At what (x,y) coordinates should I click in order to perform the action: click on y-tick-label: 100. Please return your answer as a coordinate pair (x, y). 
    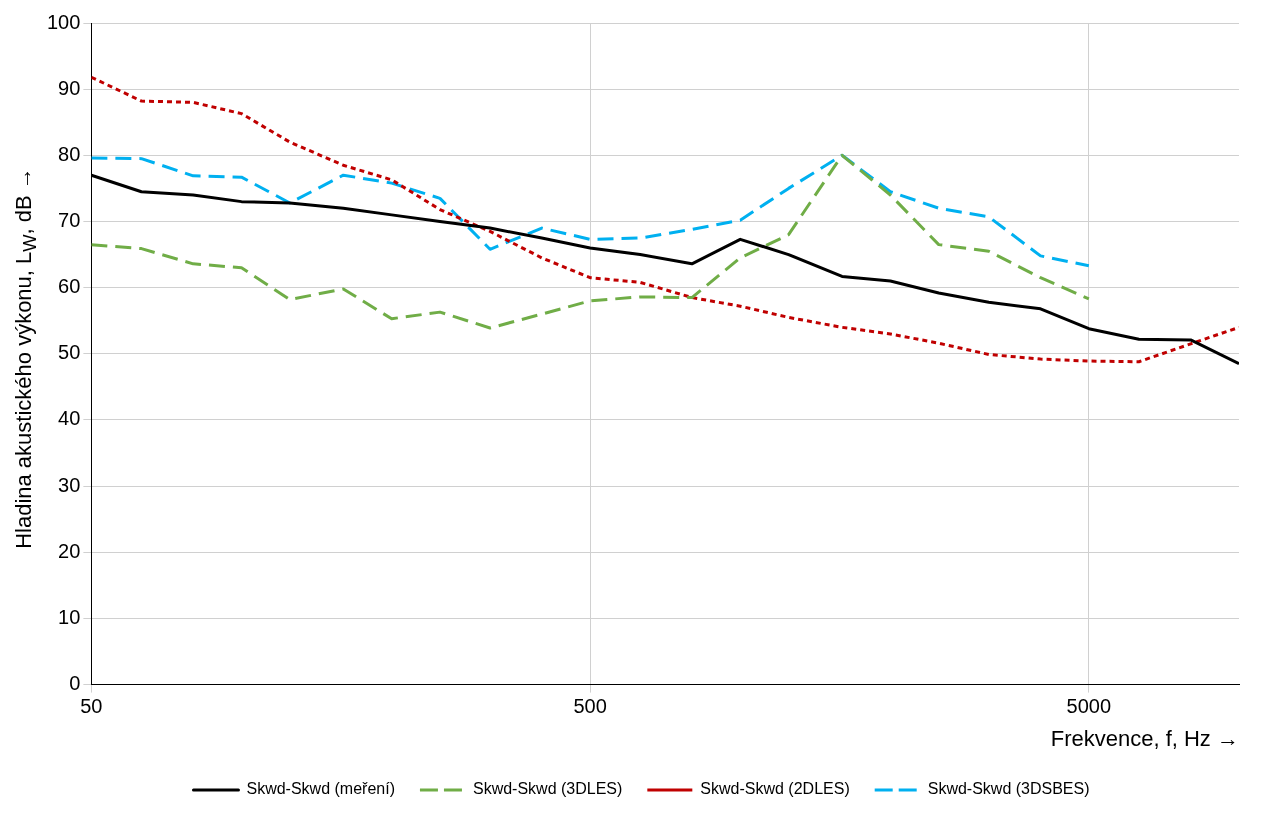
    Looking at the image, I should click on (63, 21).